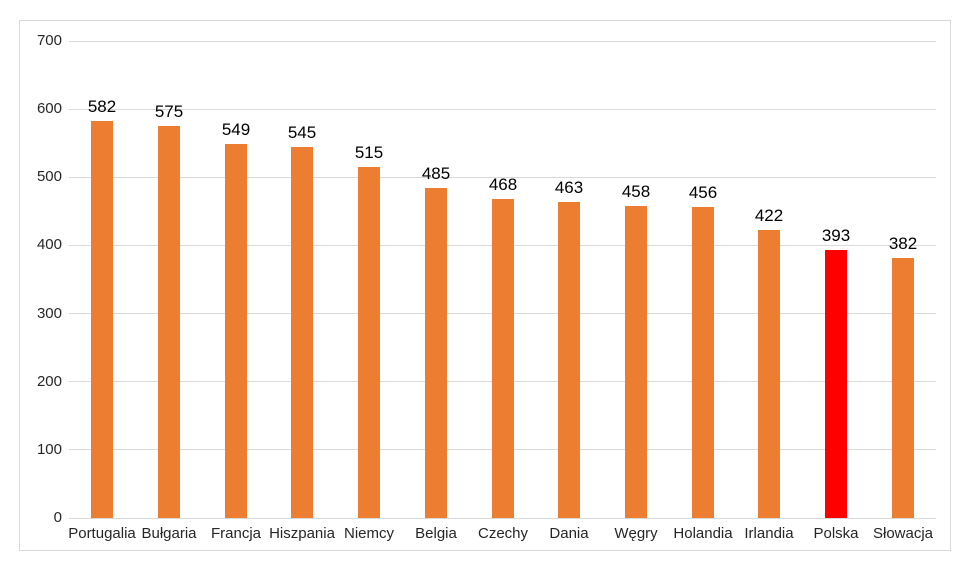 This screenshot has width=976, height=577. I want to click on x-axis-label: Dania, so click(569, 533).